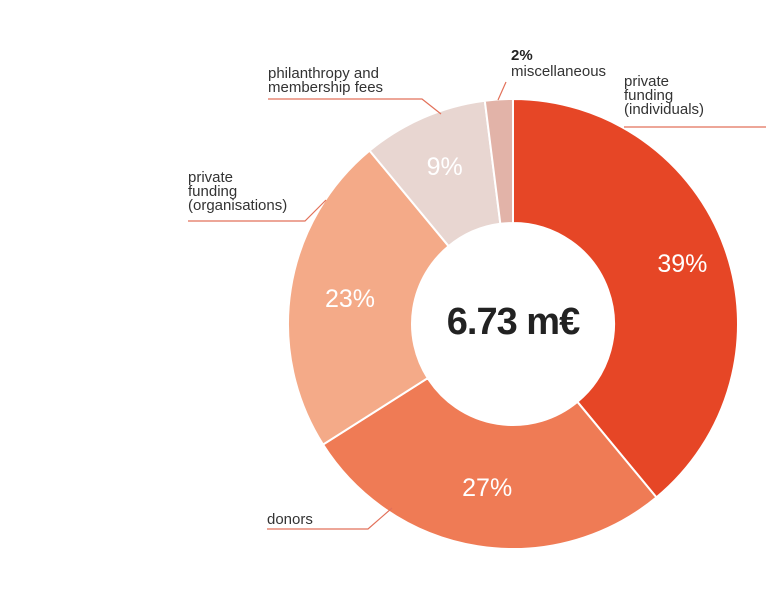 The width and height of the screenshot is (766, 589). I want to click on slice-category-label: philanthropy and membership fees, so click(325, 80).